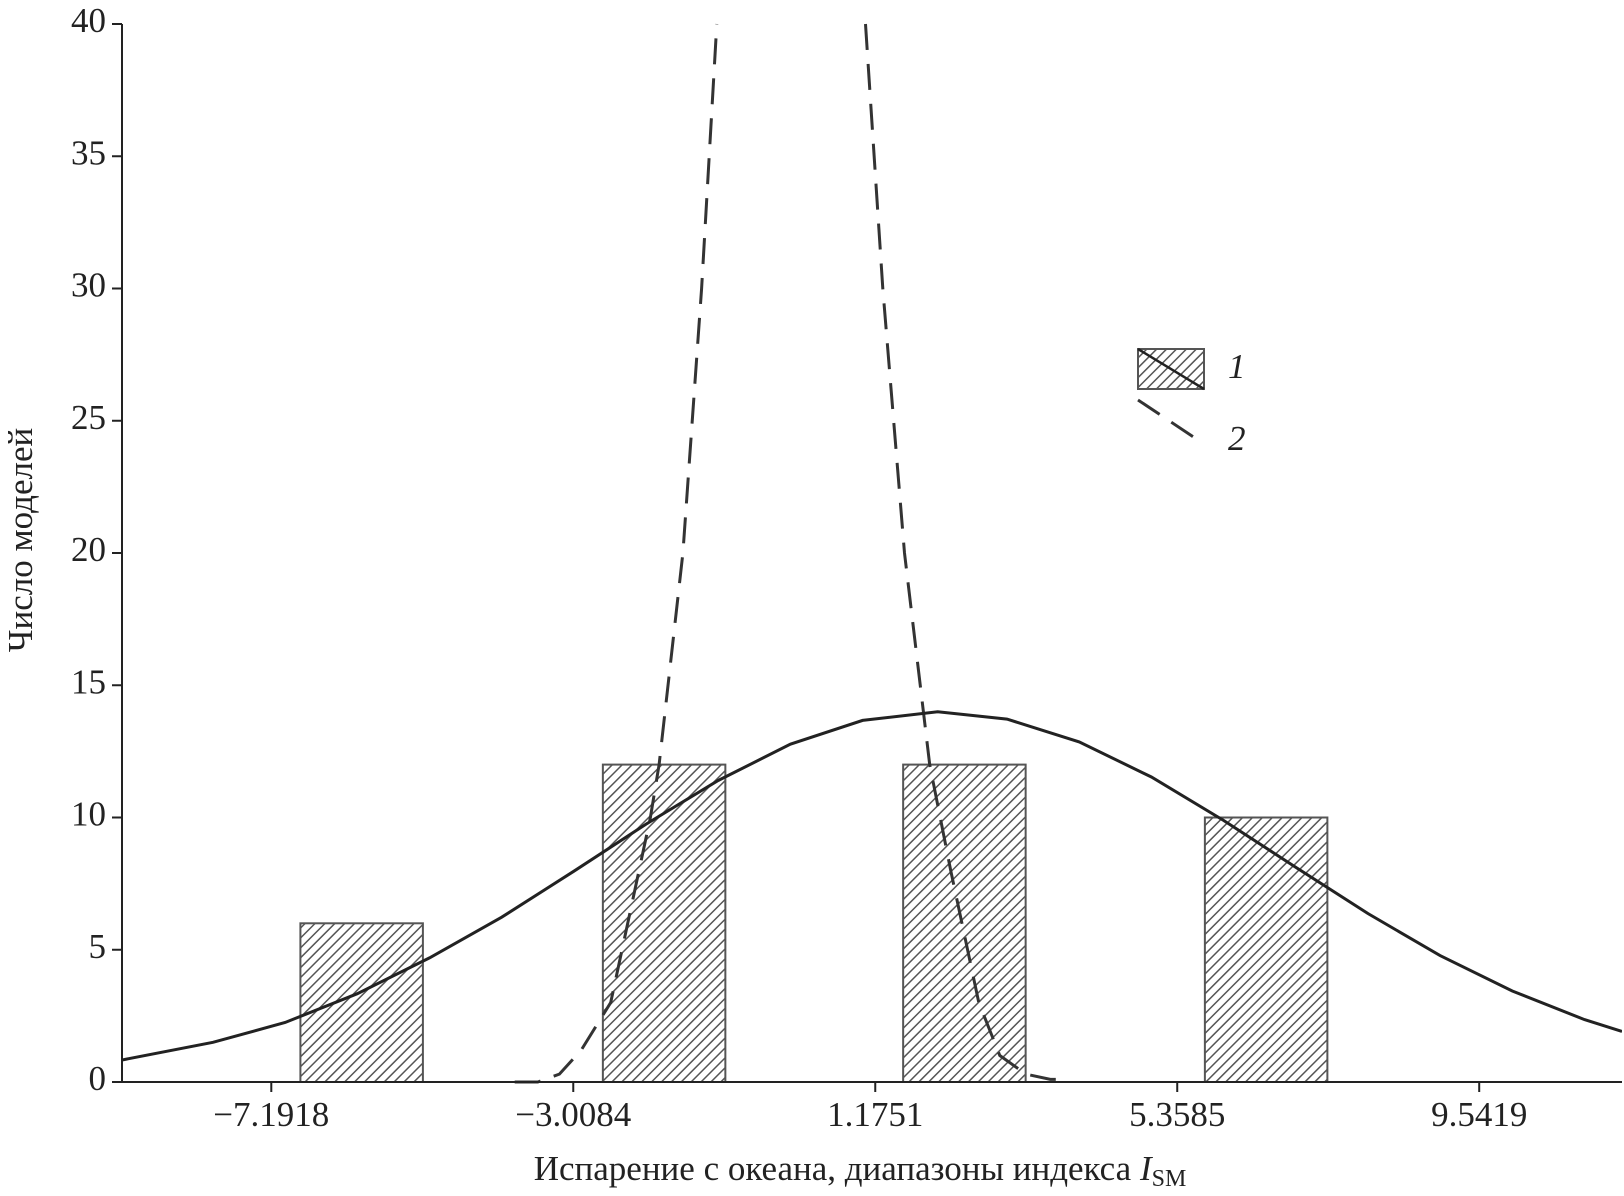 This screenshot has height=1196, width=1624. What do you see at coordinates (88, 549) in the screenshot?
I see `y-tick-label: 20` at bounding box center [88, 549].